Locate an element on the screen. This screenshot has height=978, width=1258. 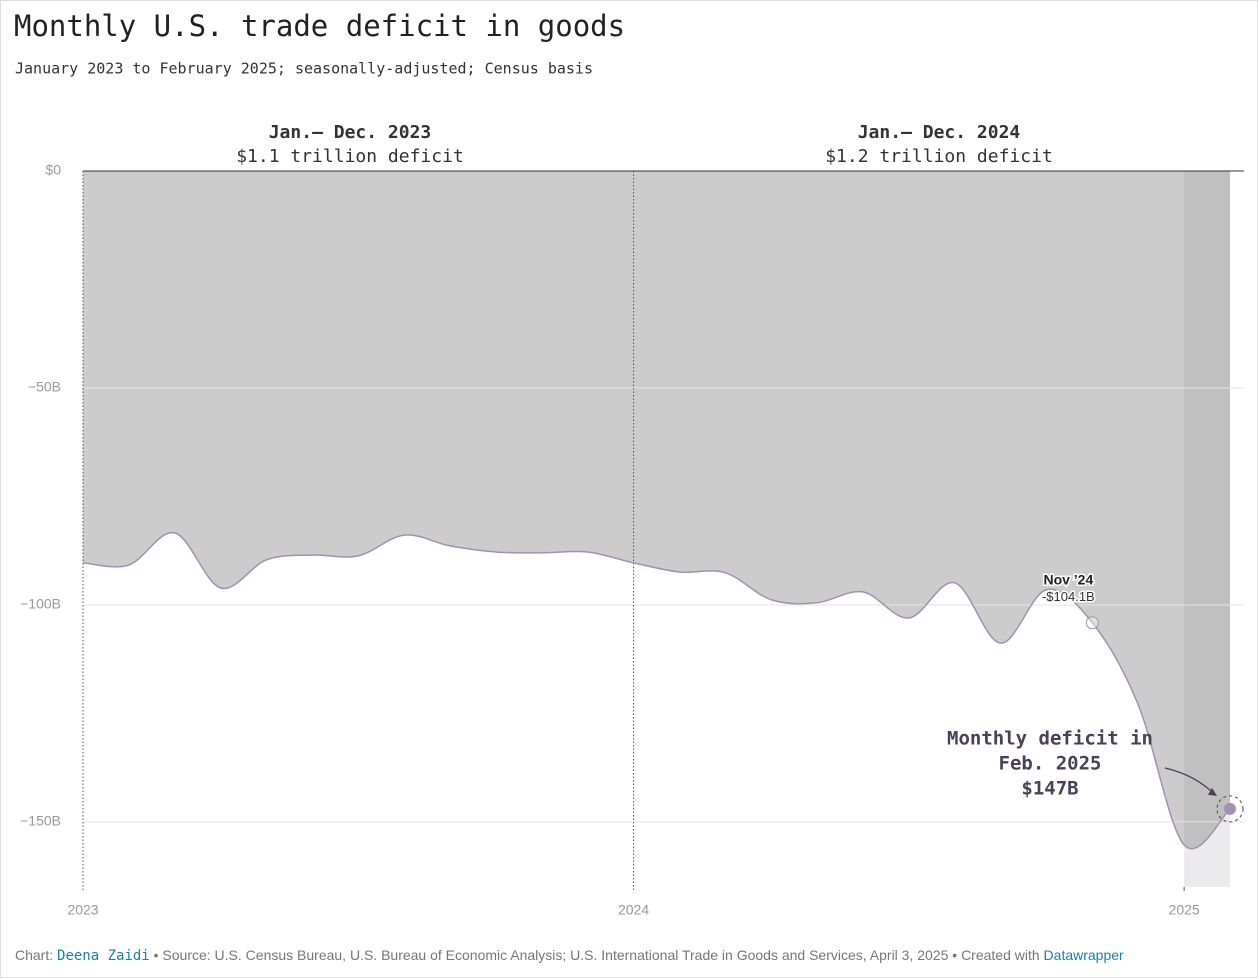
annotation-text: Monthly deficit in is located at coordinates (1050, 739).